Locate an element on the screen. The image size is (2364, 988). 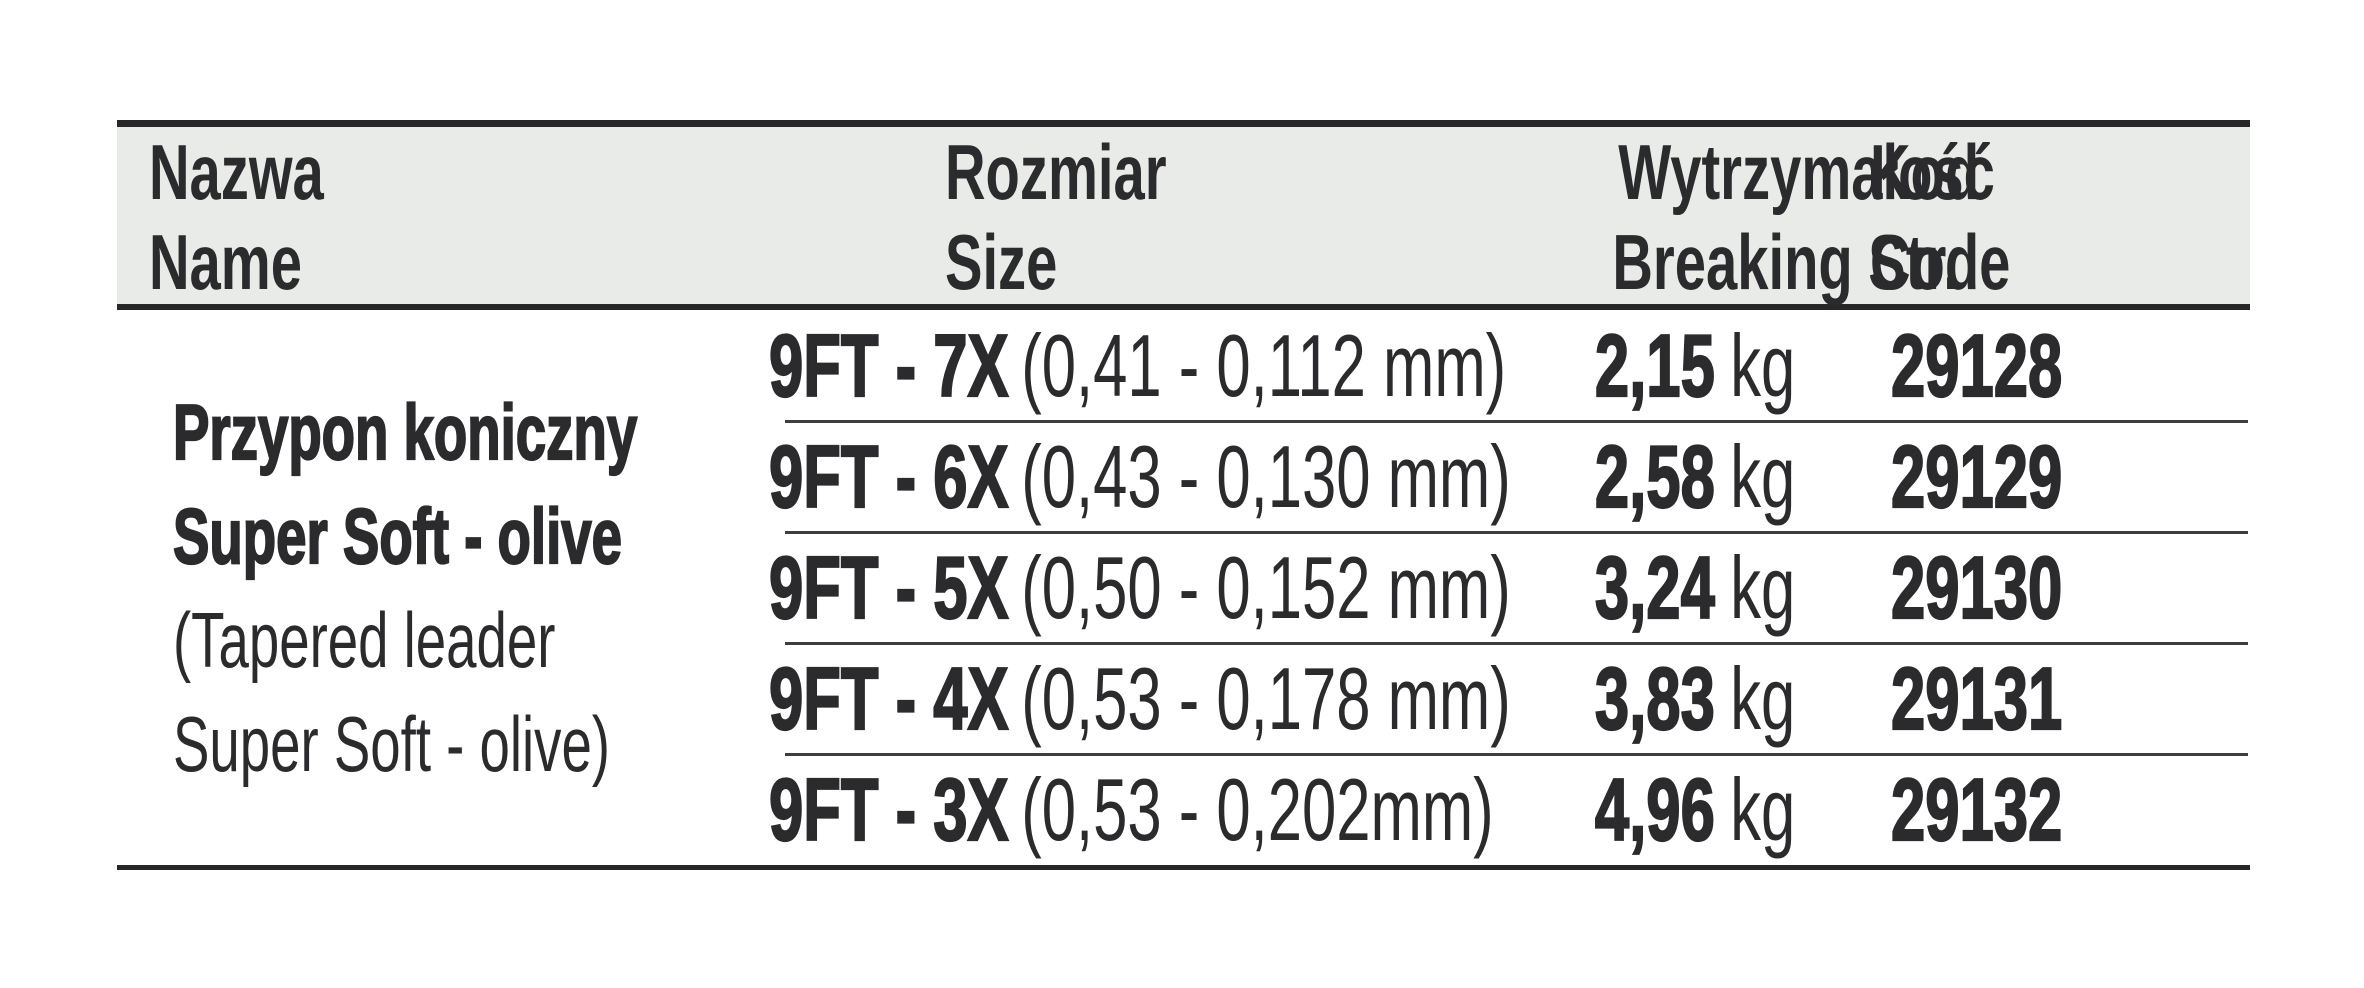
spec-row: 9FT - 6X (0,43 - 0,130 mm) 2,58 kg 29129 is located at coordinates (1183, 476).